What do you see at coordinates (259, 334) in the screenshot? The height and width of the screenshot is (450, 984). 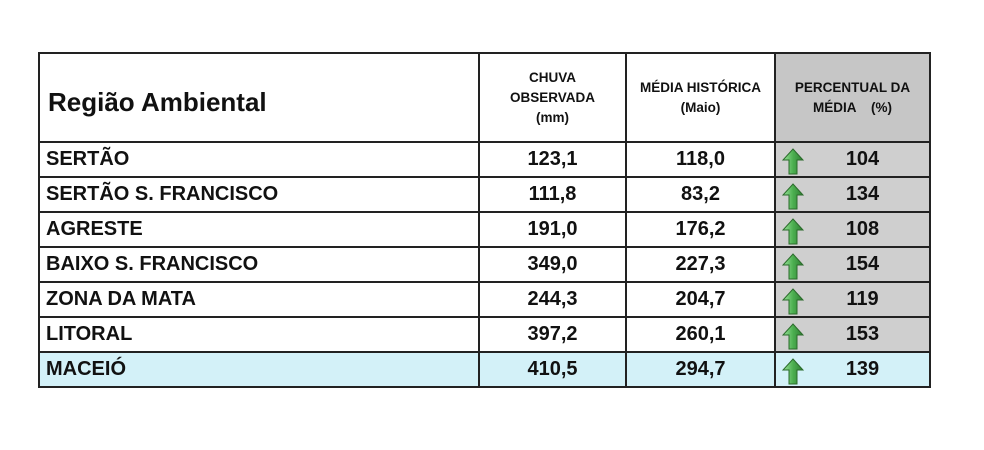 I see `region-cell: LITORAL` at bounding box center [259, 334].